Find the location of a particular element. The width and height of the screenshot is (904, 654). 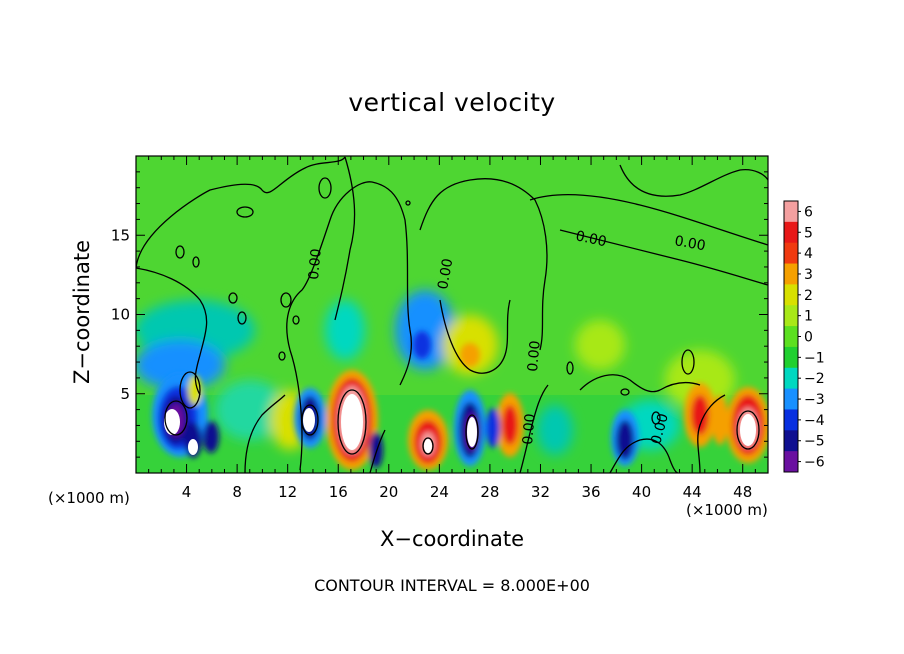

colorbar-label: 6 is located at coordinates (808, 212).